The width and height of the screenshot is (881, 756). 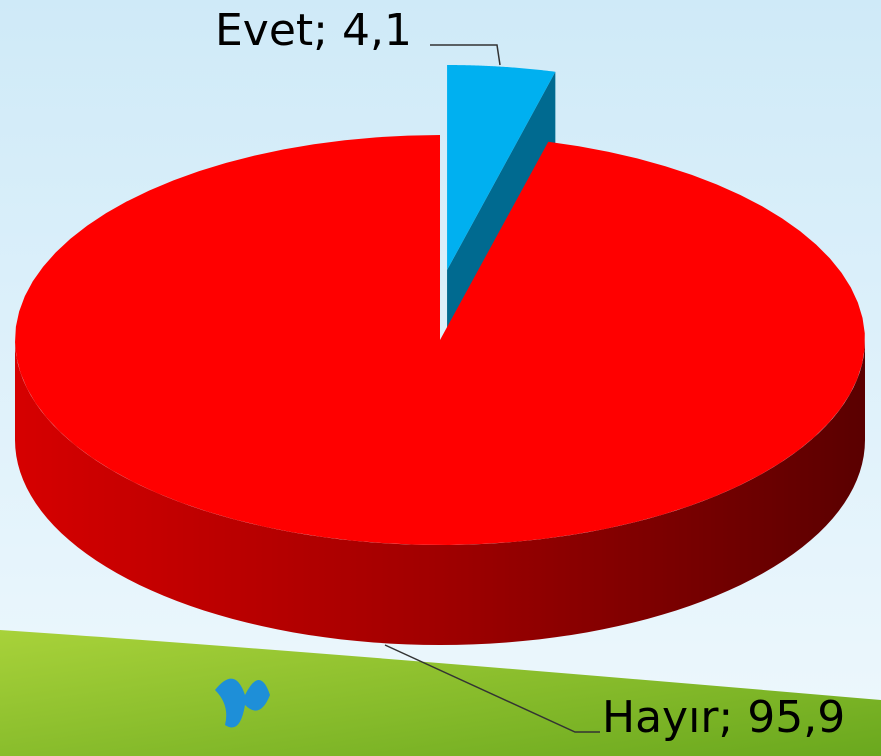 I want to click on butterfly, so click(x=242, y=703).